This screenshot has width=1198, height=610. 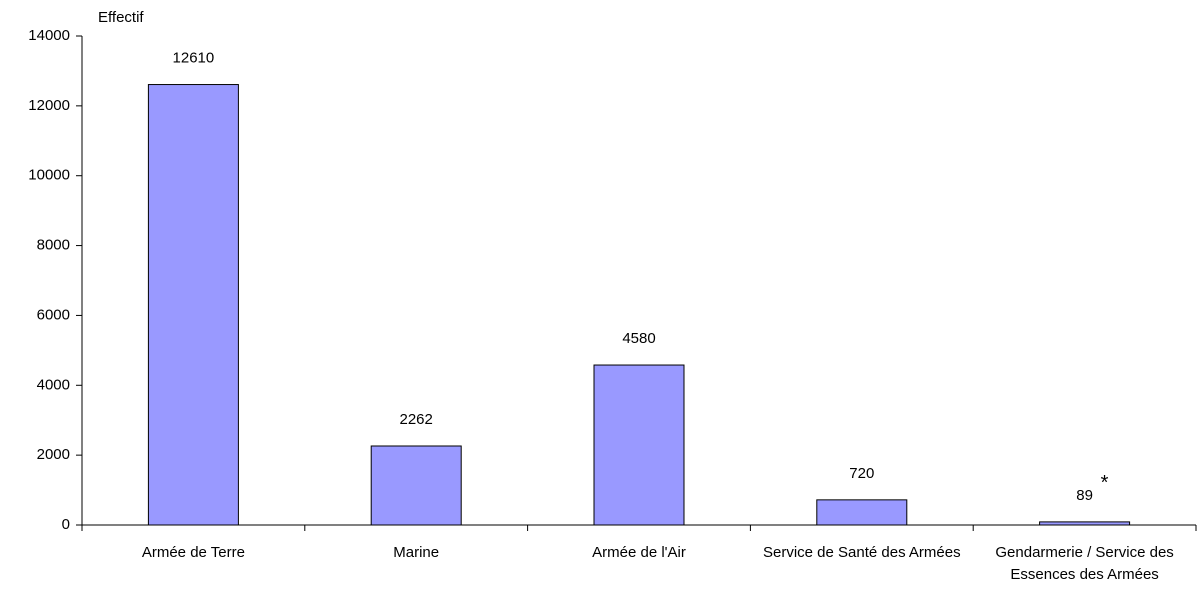 I want to click on y-tick-label: 14000, so click(x=49, y=35).